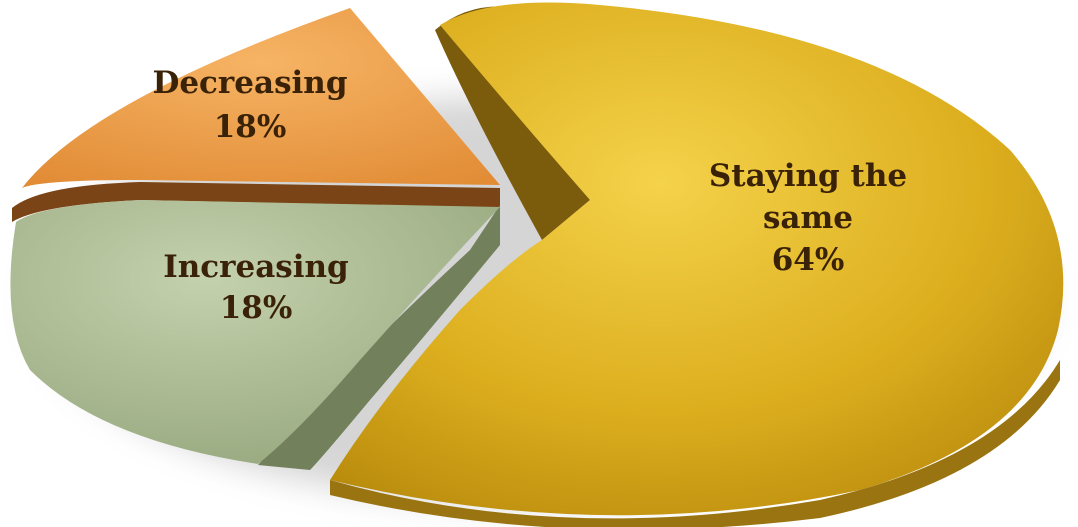 Image resolution: width=1078 pixels, height=527 pixels. Describe the element at coordinates (249, 105) in the screenshot. I see `label-decreasing: Decreasing 18%` at that location.